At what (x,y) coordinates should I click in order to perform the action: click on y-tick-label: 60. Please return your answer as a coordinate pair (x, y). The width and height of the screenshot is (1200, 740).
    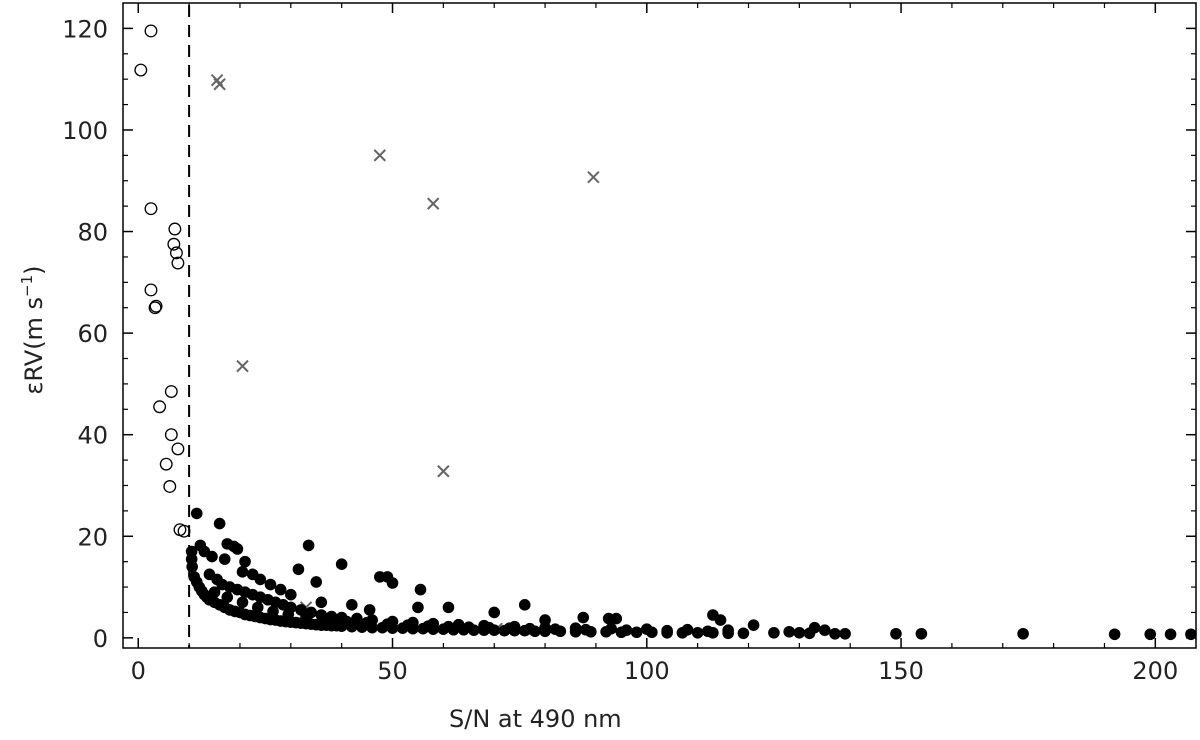
    Looking at the image, I should click on (92, 334).